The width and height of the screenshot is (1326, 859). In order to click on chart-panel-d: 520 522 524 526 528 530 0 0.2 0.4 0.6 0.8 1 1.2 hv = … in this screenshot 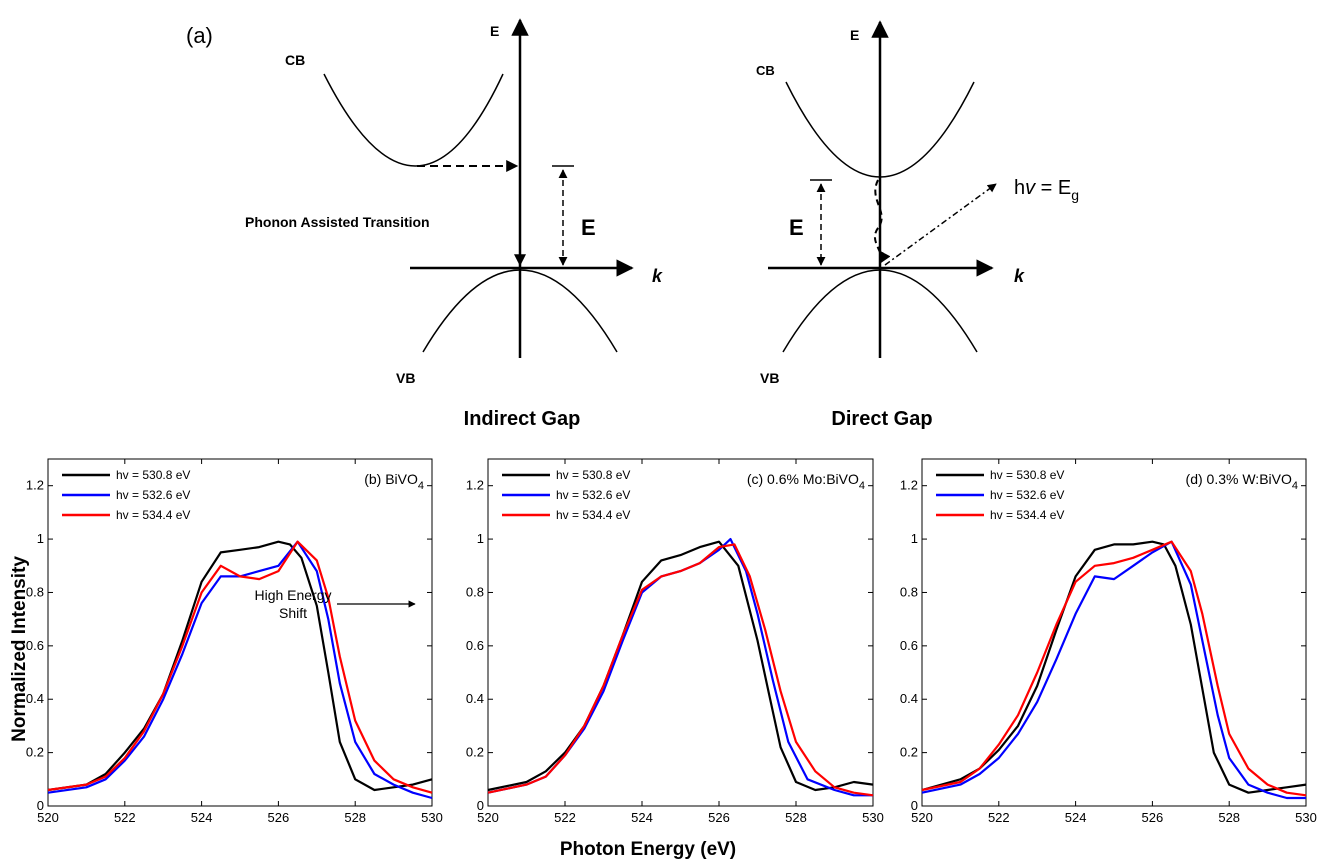, I will do `click(1108, 641)`.